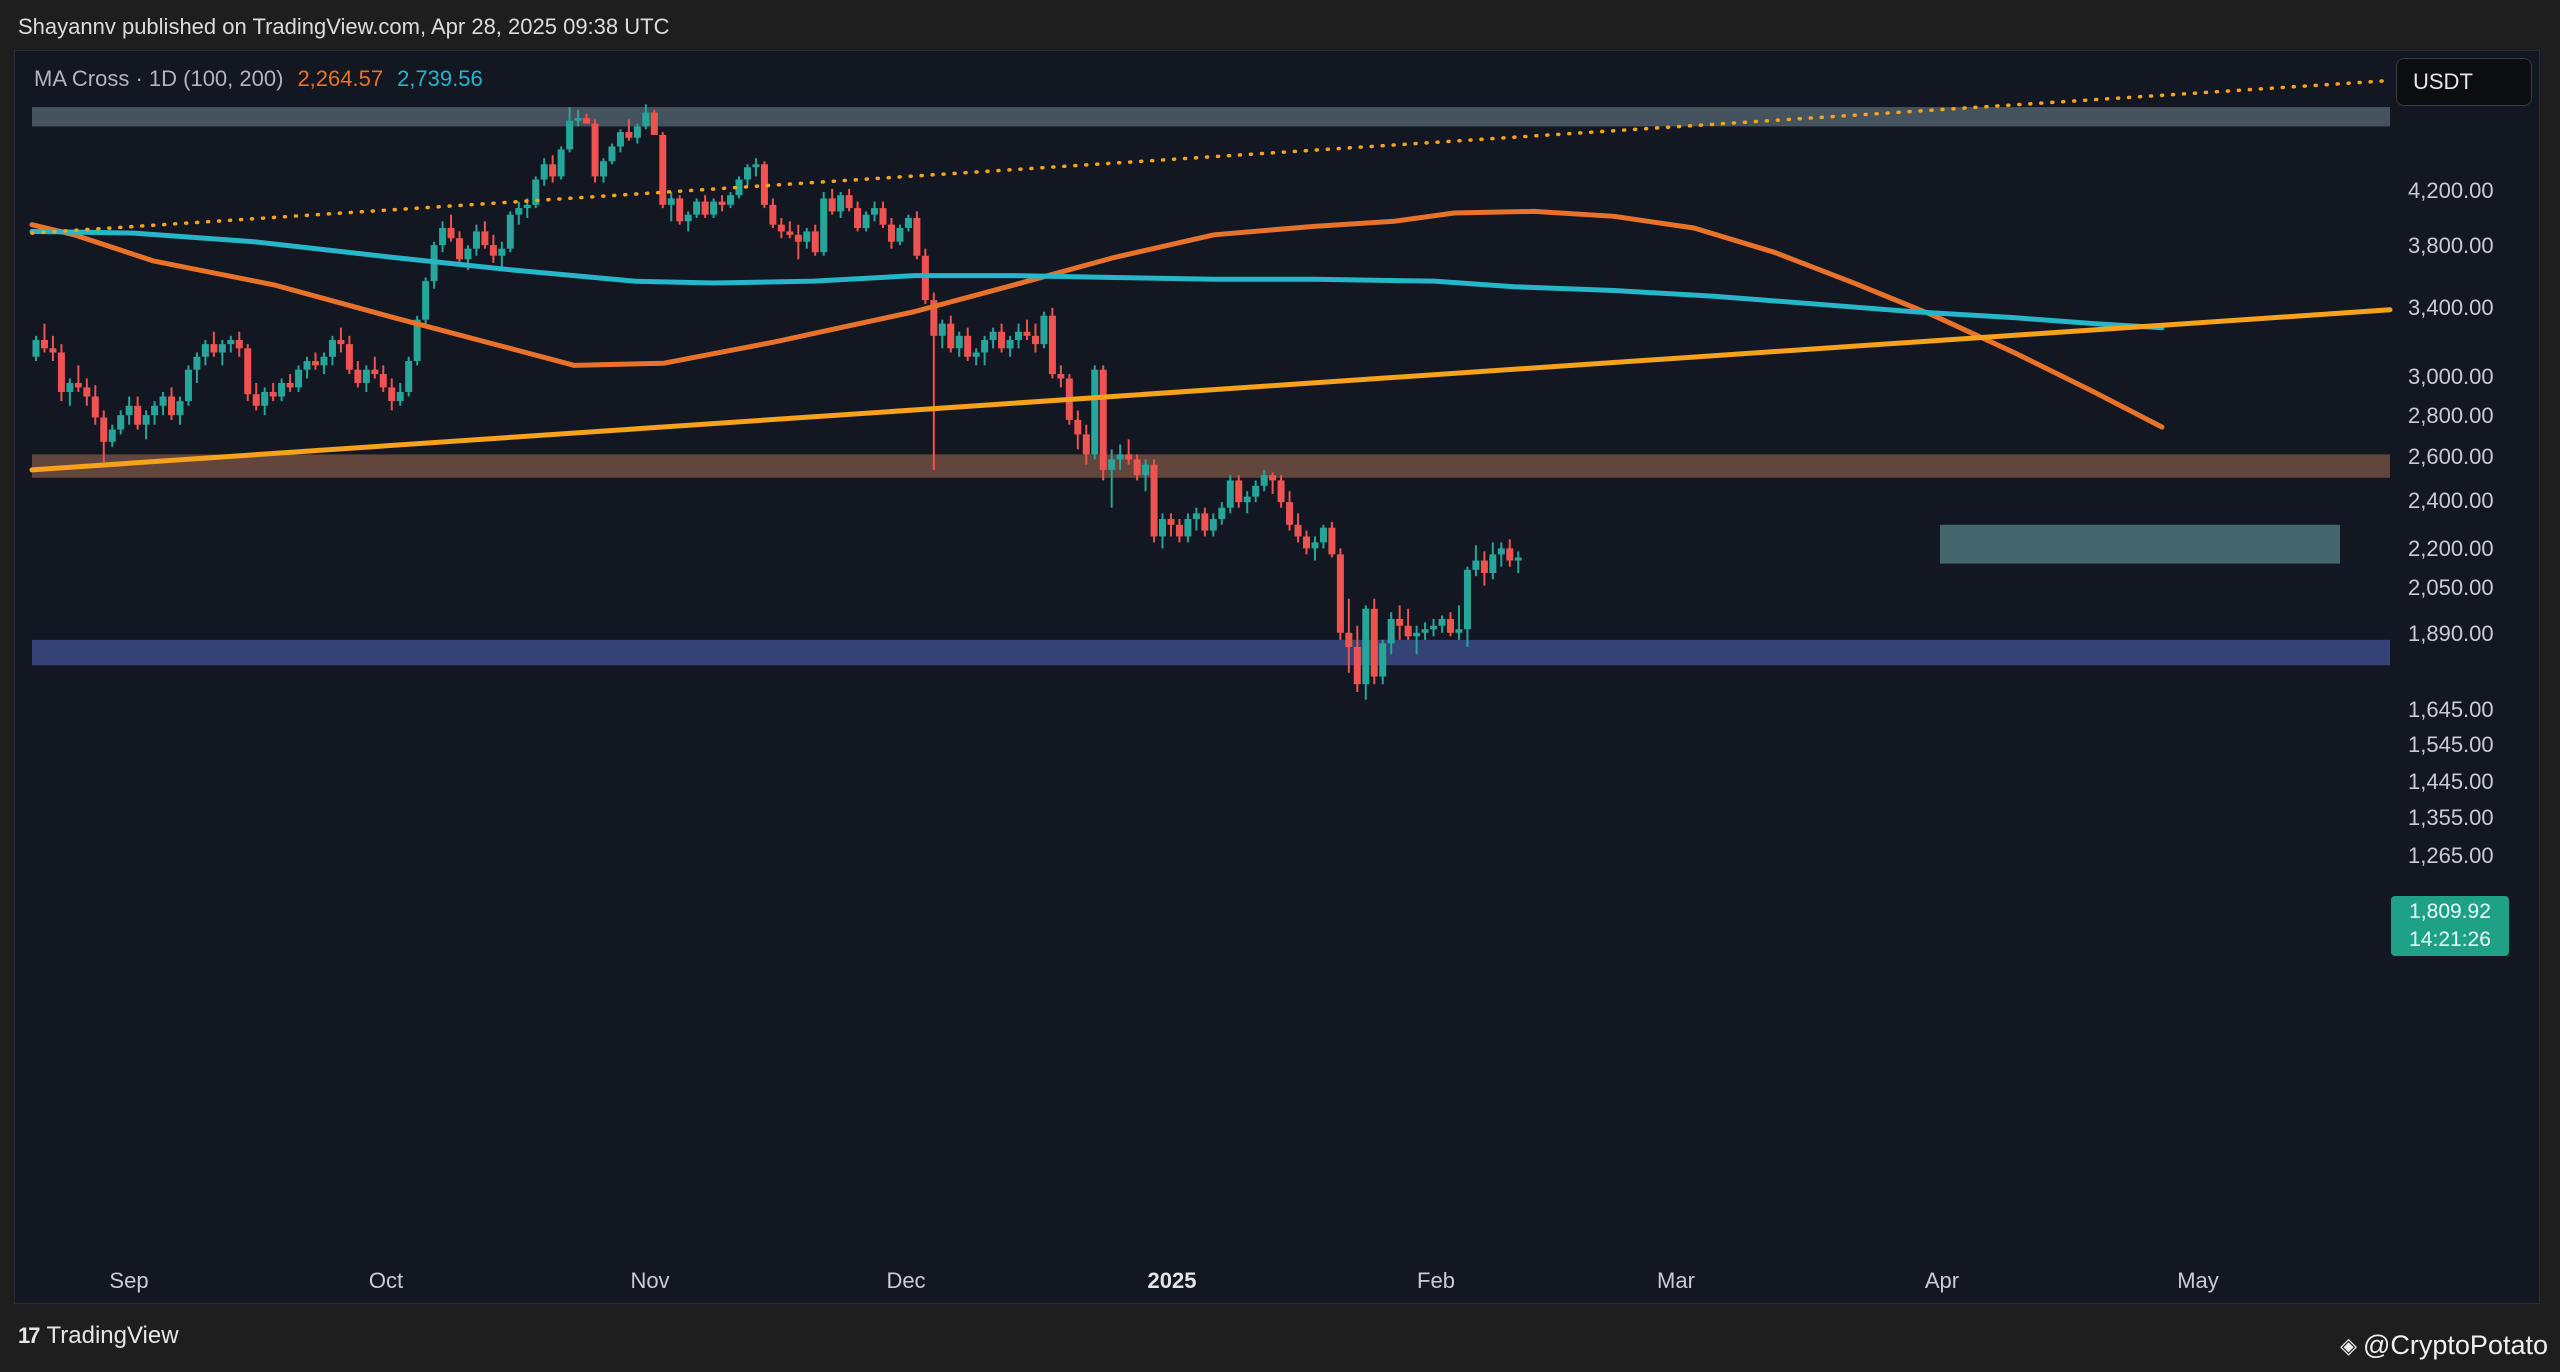 The image size is (2560, 1372). Describe the element at coordinates (98, 1336) in the screenshot. I see `tradingview-brand: 17 TradingView` at that location.